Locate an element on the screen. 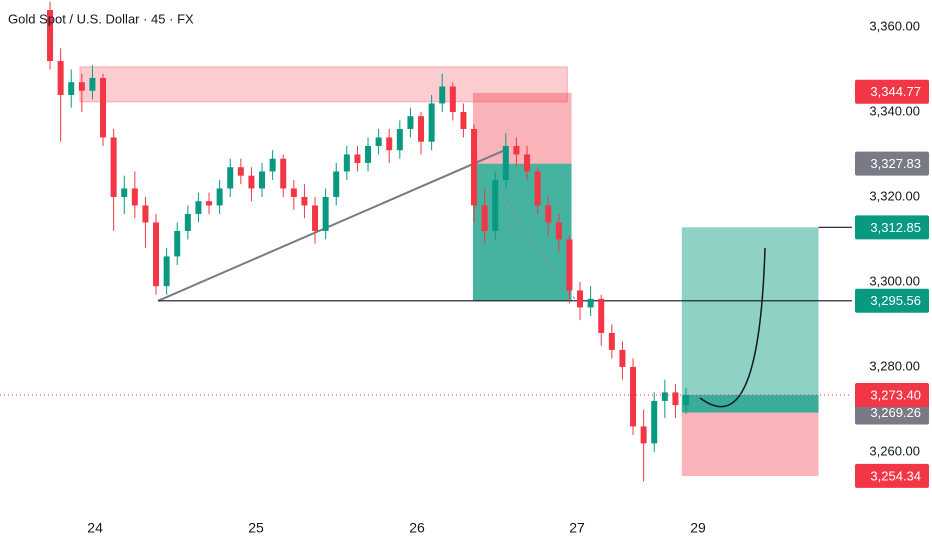 The width and height of the screenshot is (932, 550). price-tag-label: 3,295.56 is located at coordinates (895, 300).